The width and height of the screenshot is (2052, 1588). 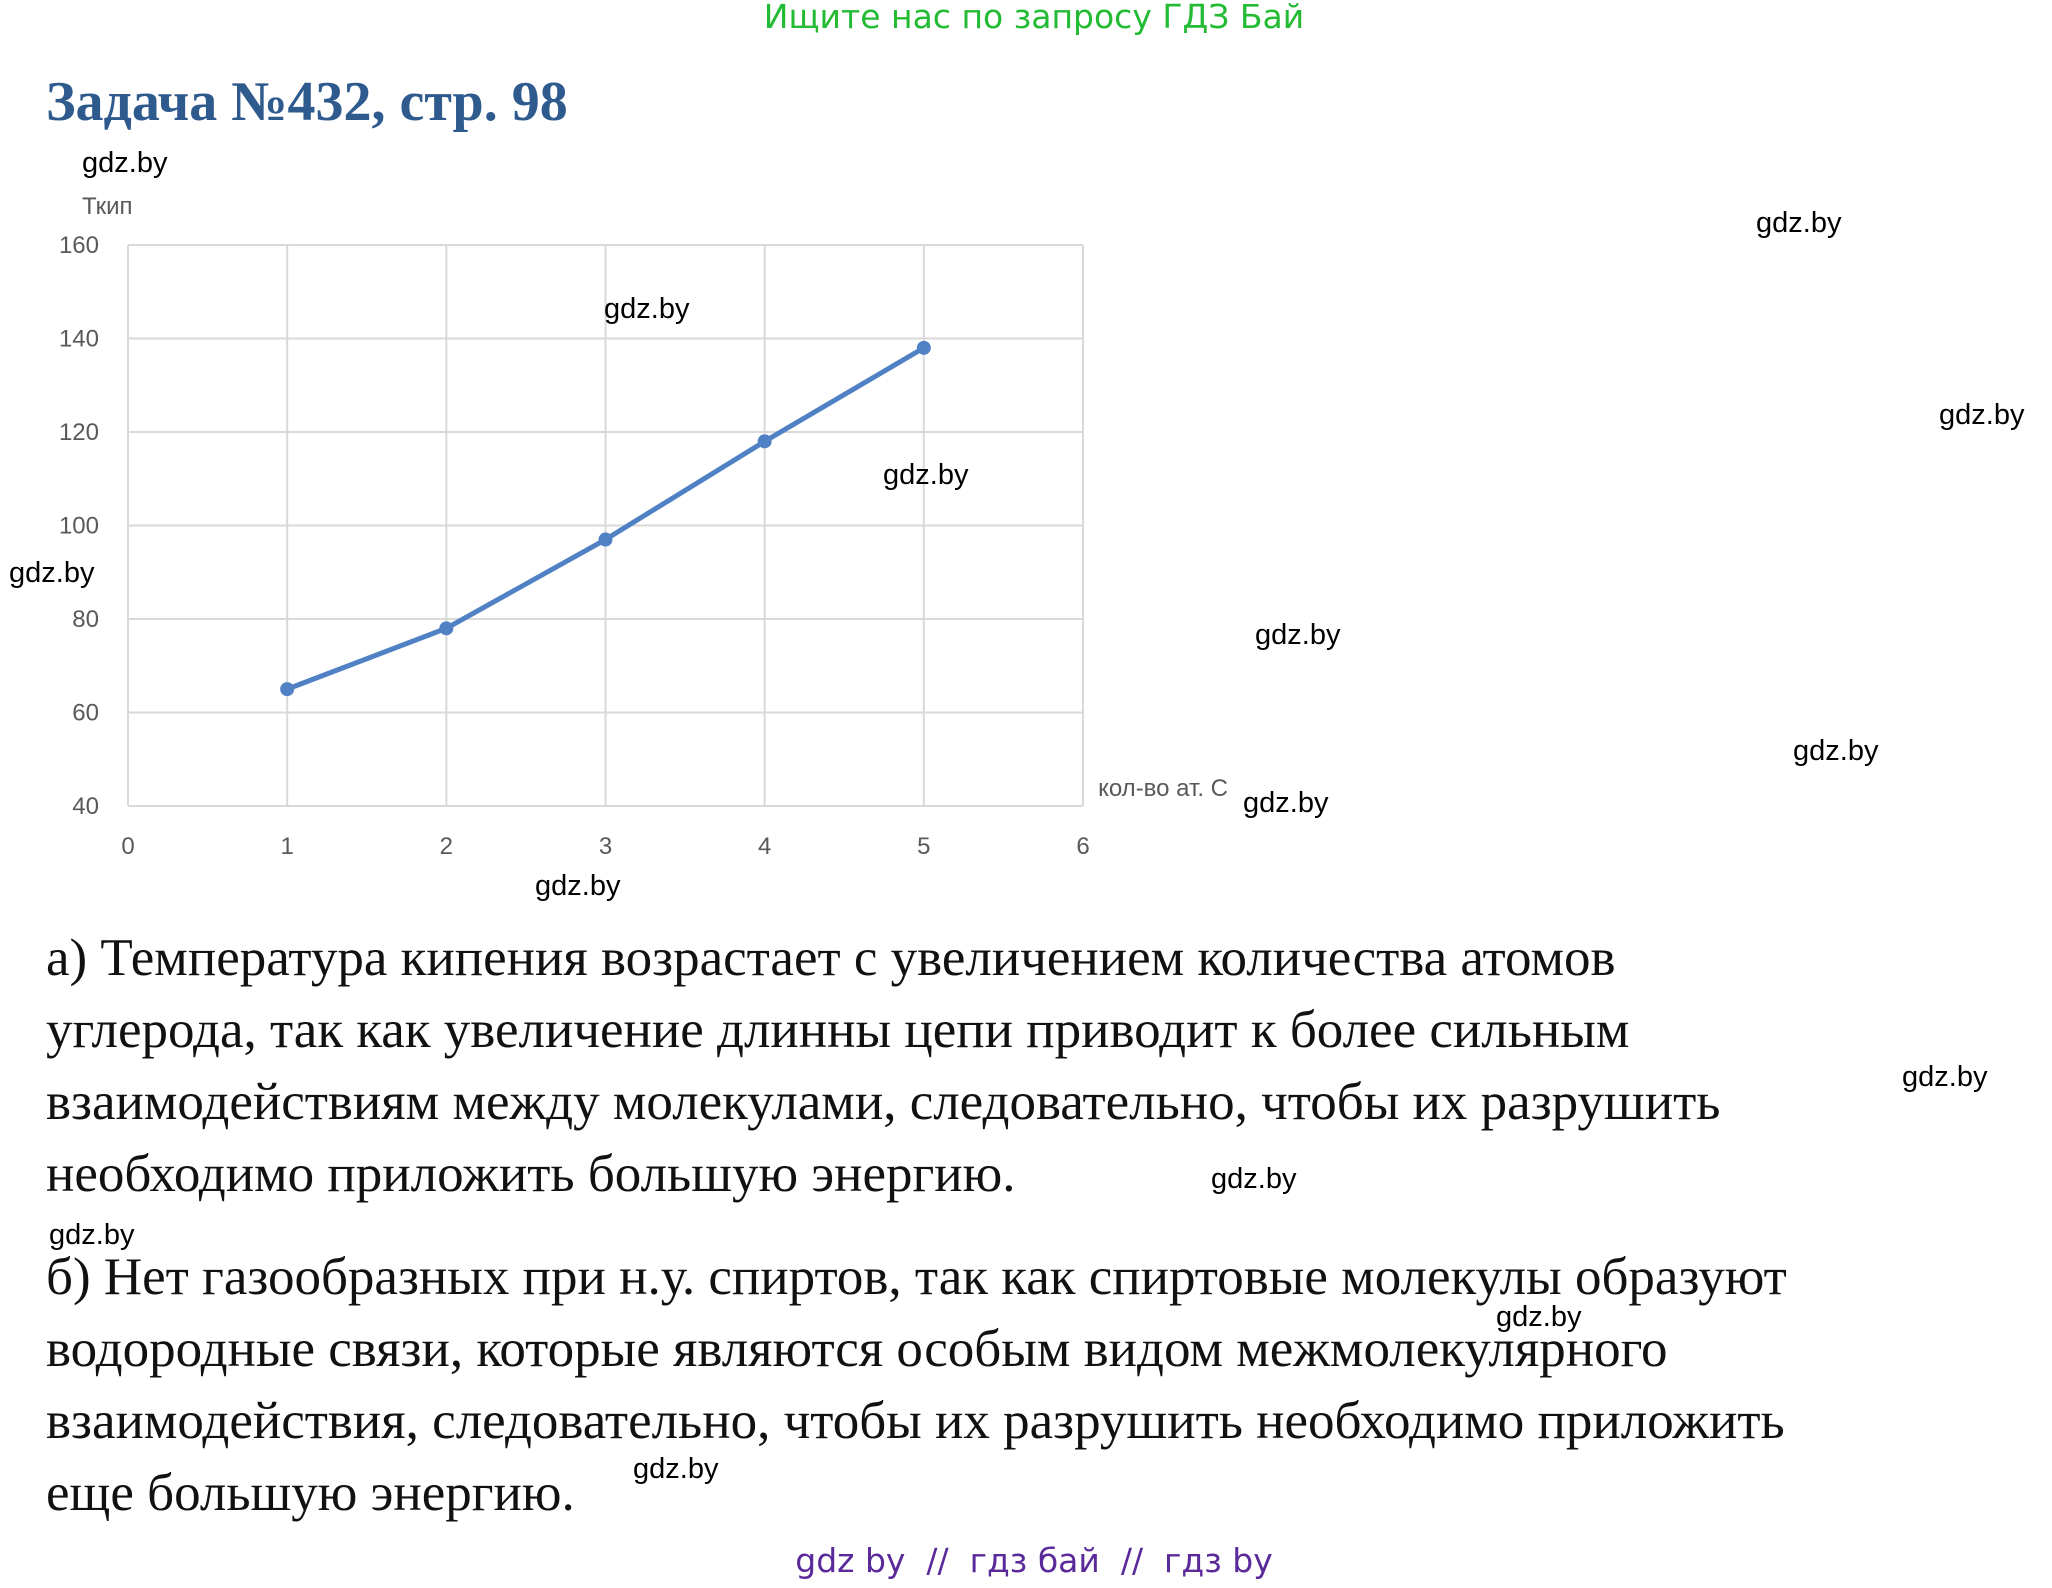 What do you see at coordinates (85, 619) in the screenshot?
I see `y-tick-label: 80` at bounding box center [85, 619].